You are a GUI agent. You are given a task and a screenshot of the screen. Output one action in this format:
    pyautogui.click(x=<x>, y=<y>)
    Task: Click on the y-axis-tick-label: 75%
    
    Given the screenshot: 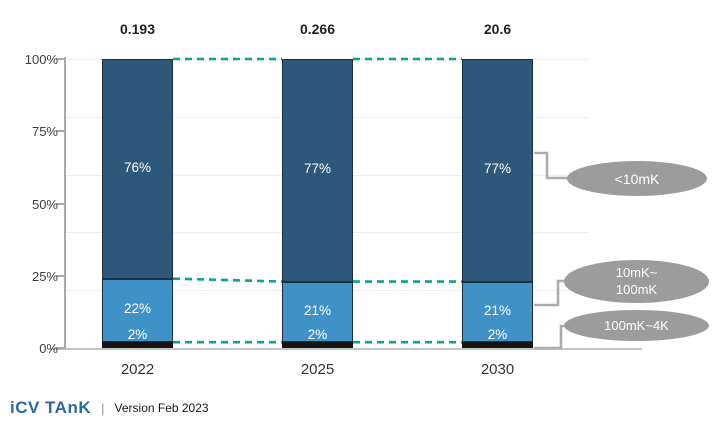 What is the action you would take?
    pyautogui.click(x=44, y=132)
    